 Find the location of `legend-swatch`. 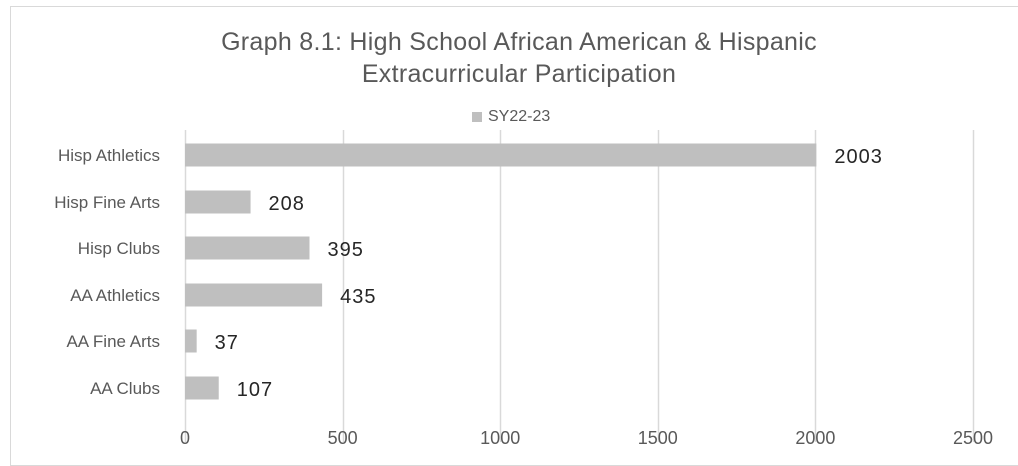

legend-swatch is located at coordinates (477, 117).